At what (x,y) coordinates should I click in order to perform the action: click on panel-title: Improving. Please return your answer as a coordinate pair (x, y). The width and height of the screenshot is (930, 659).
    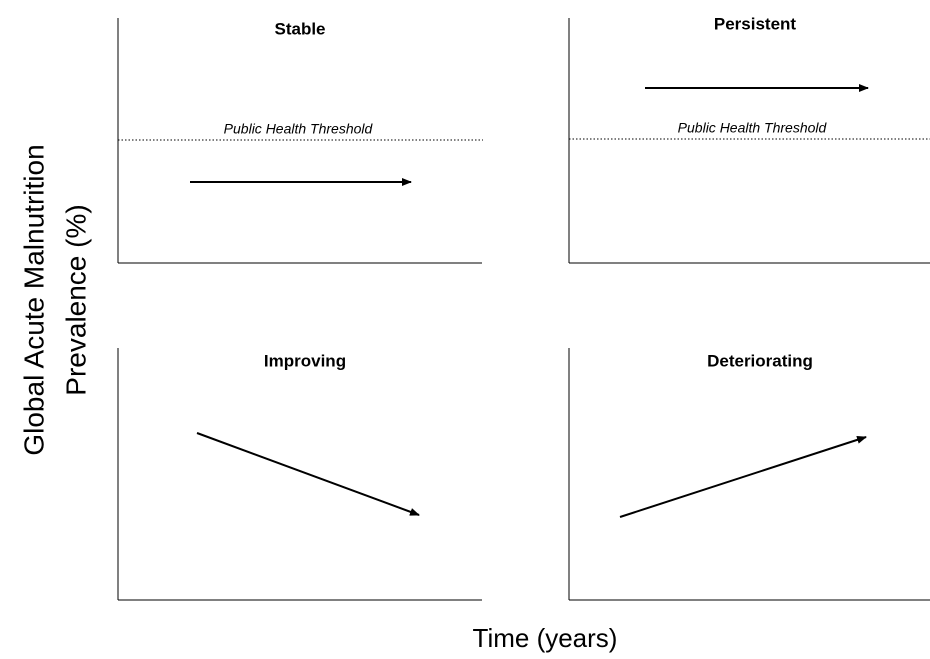
    Looking at the image, I should click on (305, 360).